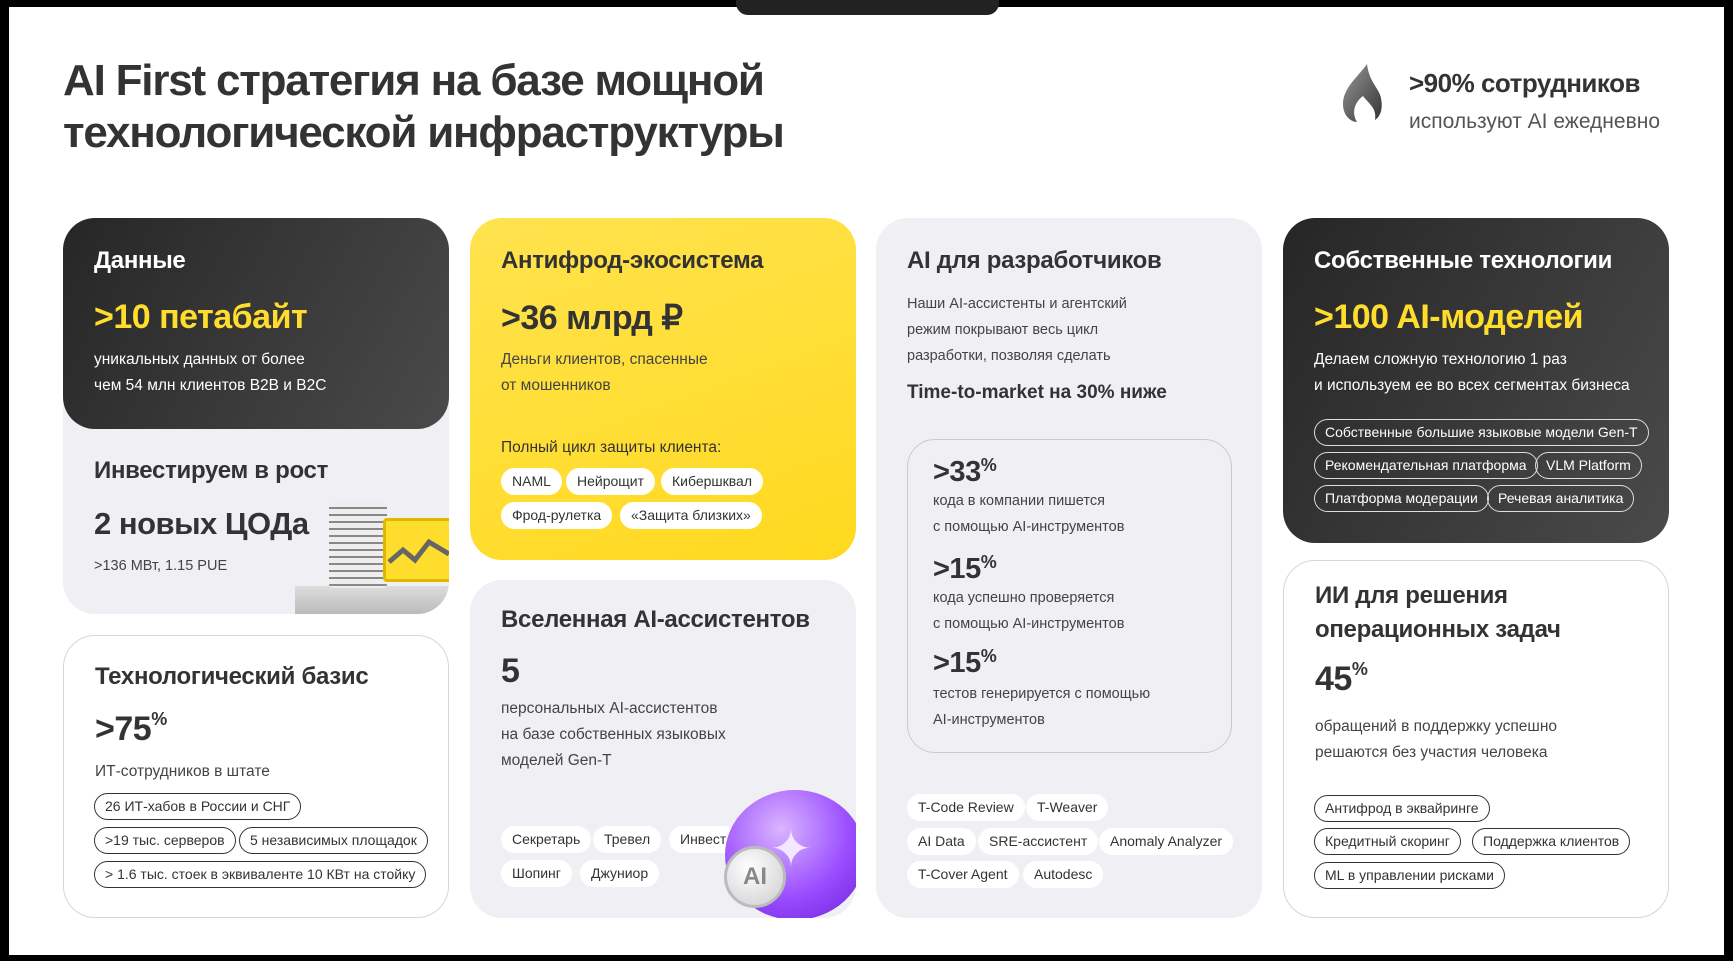  What do you see at coordinates (1003, 330) in the screenshot?
I see `dev-text-2: режим покрывают весь цикл` at bounding box center [1003, 330].